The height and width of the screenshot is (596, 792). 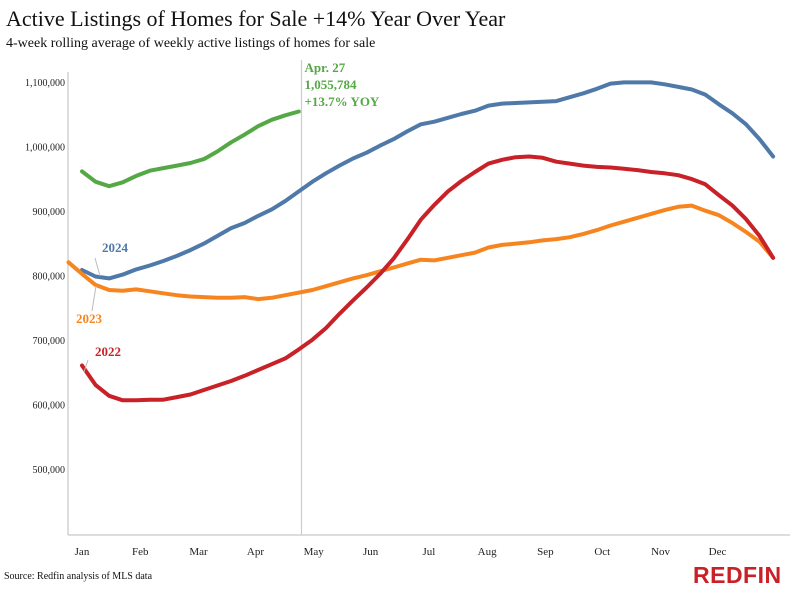 What do you see at coordinates (421, 252) in the screenshot?
I see `series-line-2023` at bounding box center [421, 252].